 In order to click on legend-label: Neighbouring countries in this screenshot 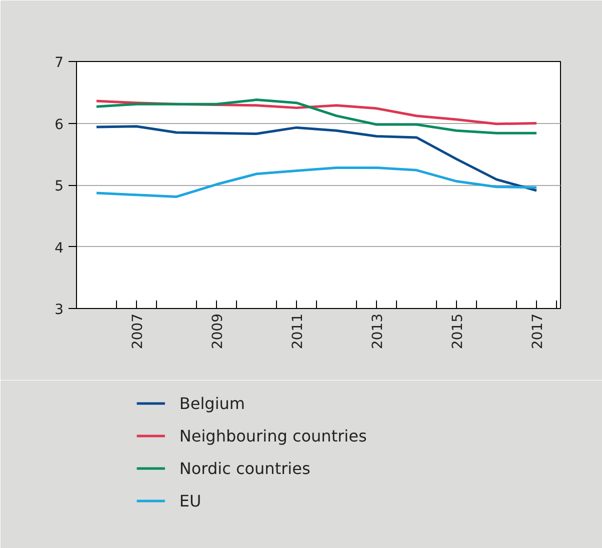, I will do `click(273, 436)`.